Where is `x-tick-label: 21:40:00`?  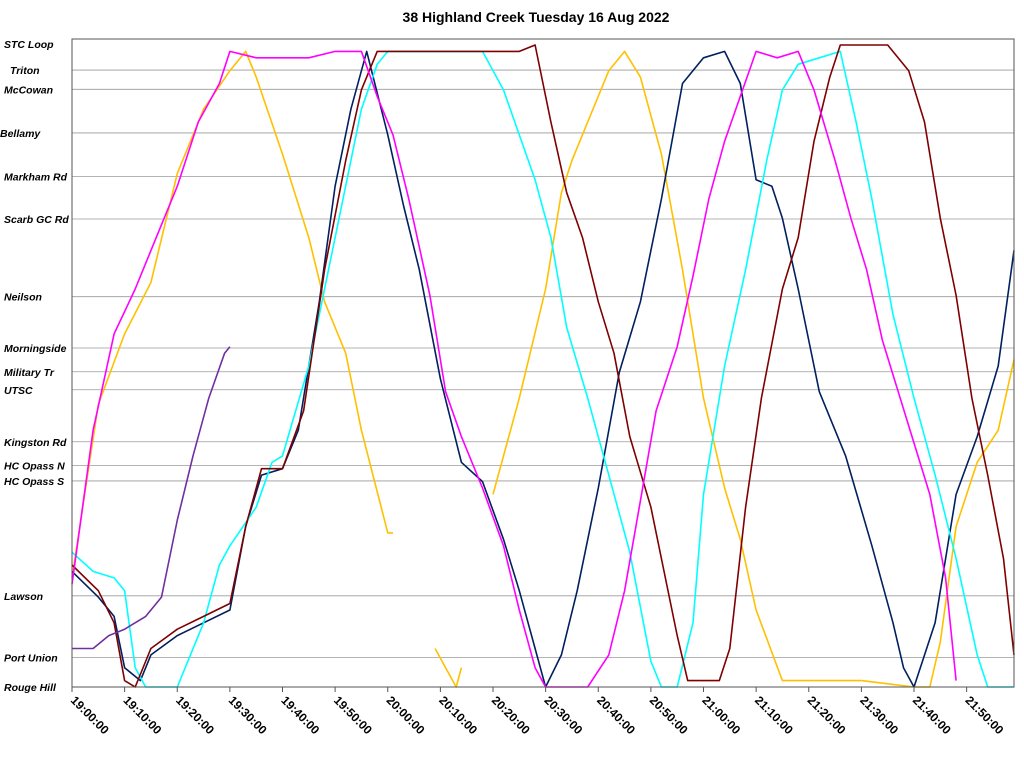
x-tick-label: 21:40:00 is located at coordinates (932, 715).